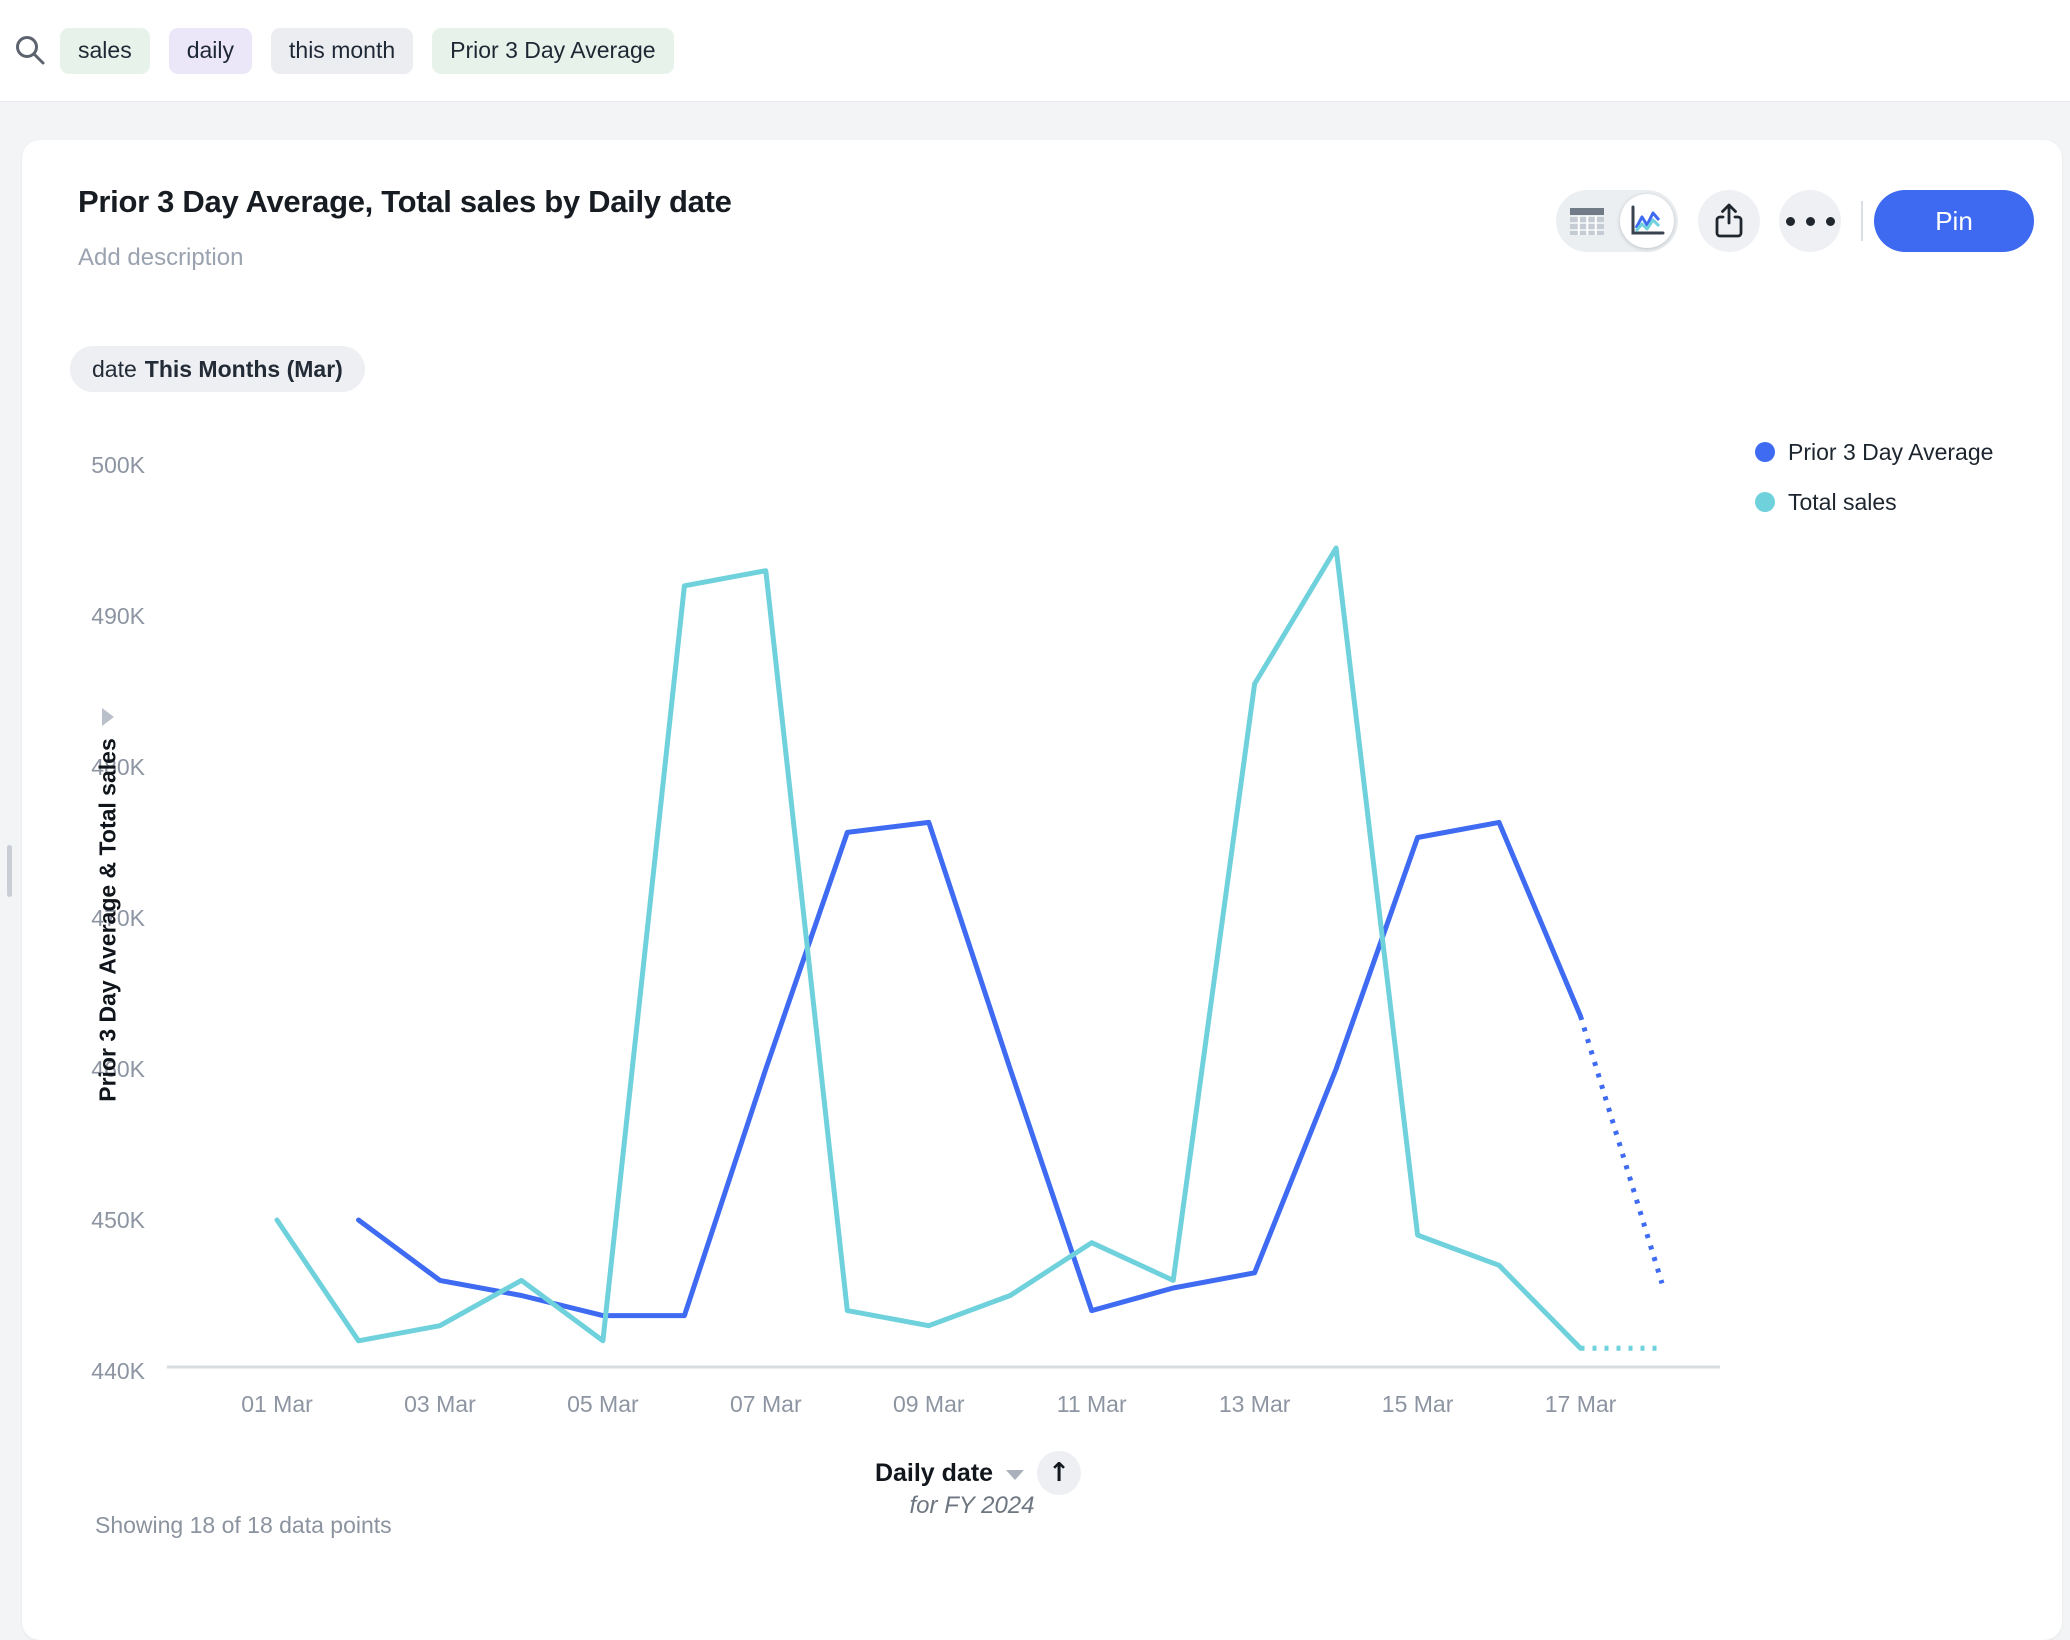 This screenshot has height=1640, width=2070. I want to click on sort-ascending-button: ↑, so click(1059, 1473).